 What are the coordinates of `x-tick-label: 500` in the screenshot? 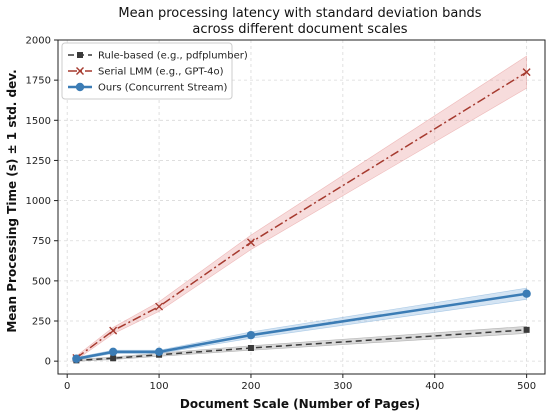 It's located at (526, 386).